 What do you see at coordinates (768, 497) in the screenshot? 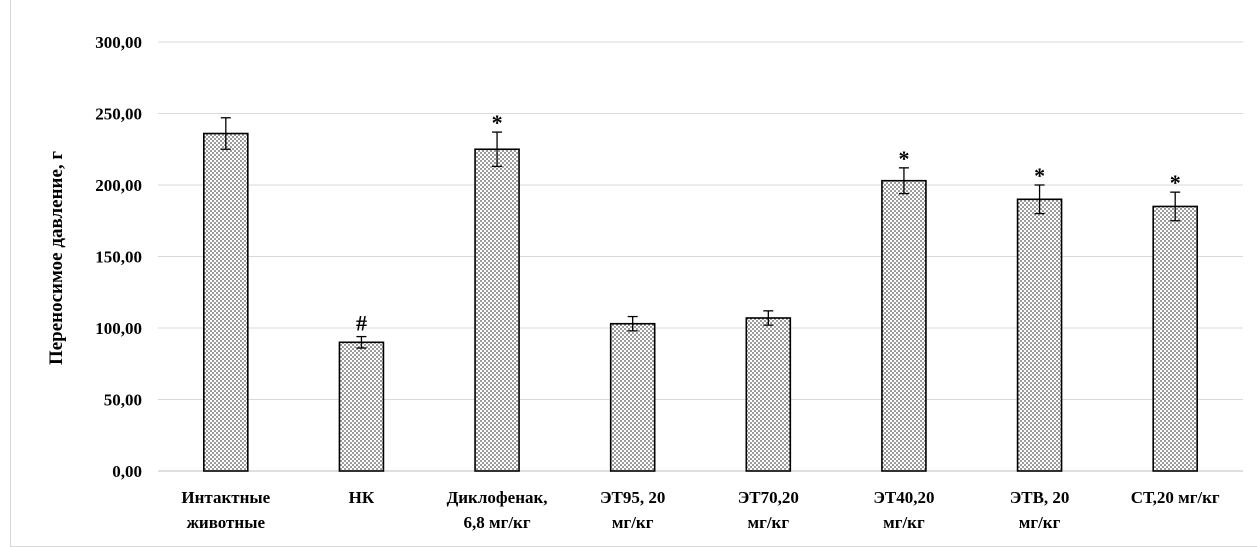
I see `x-category-label: ЭТ70,20` at bounding box center [768, 497].